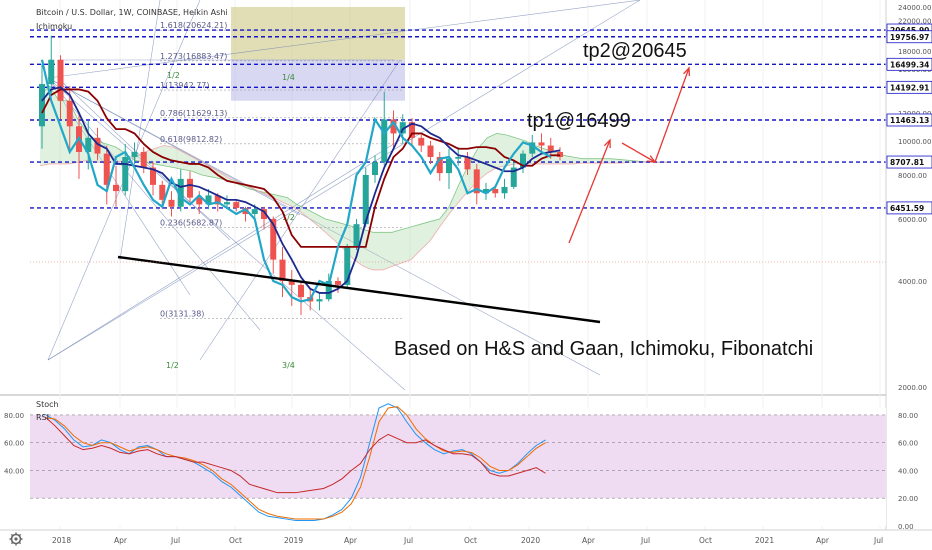  I want to click on fib-level-label: 1.618(20624.21), so click(193, 25).